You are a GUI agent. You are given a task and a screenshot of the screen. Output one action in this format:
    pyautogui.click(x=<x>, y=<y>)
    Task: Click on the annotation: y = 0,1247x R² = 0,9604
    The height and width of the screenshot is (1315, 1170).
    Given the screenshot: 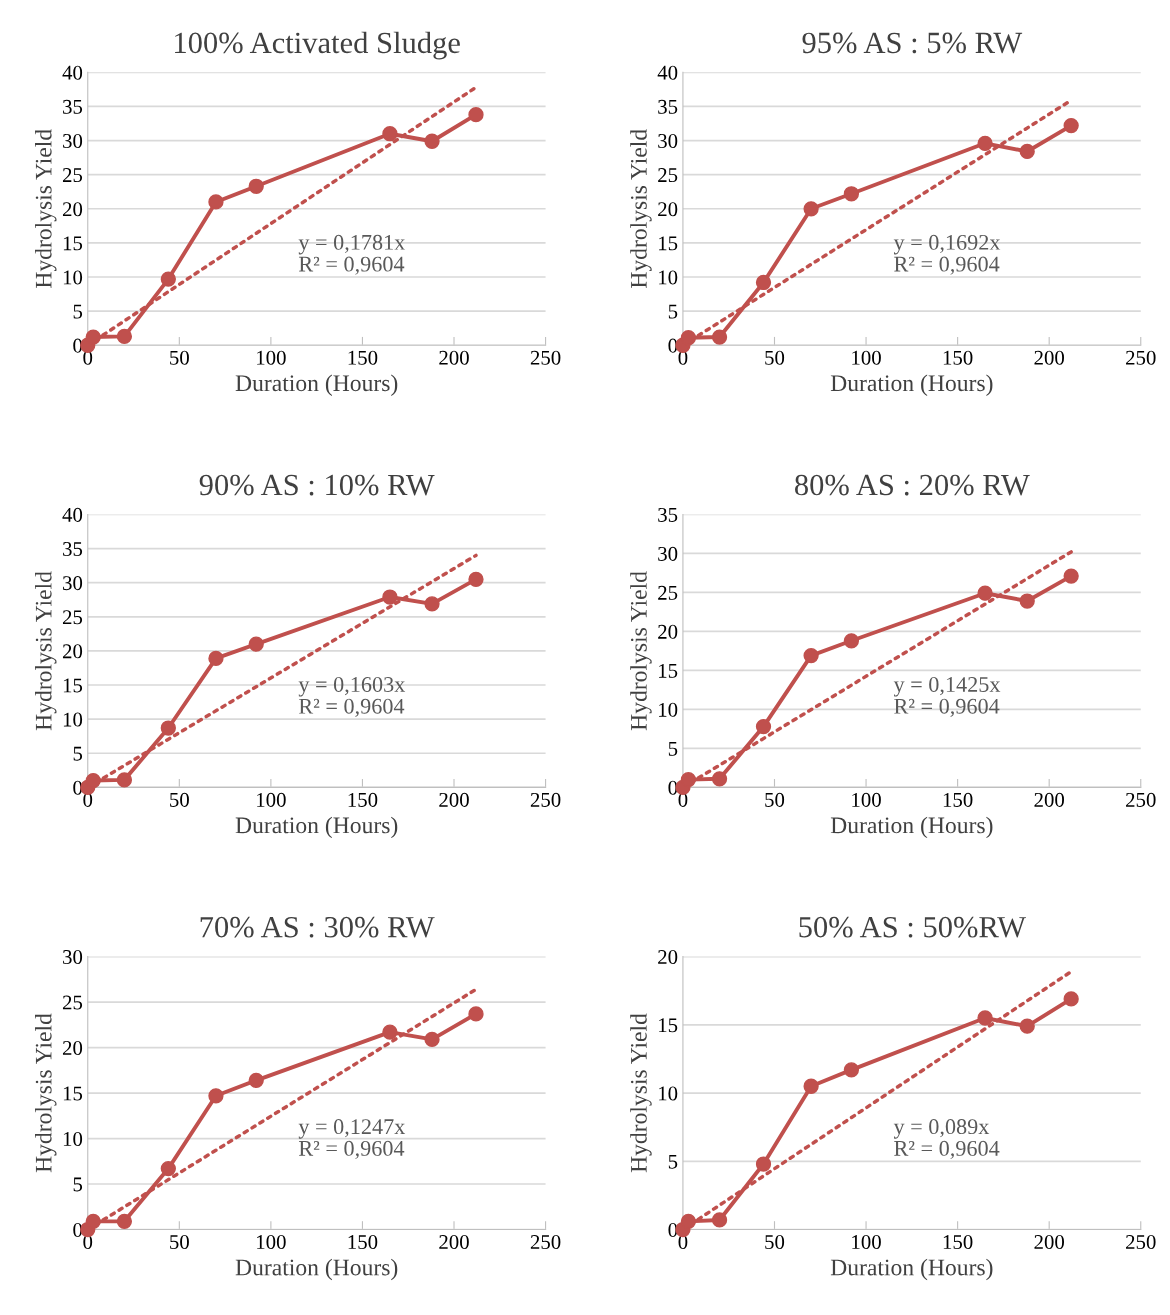 What is the action you would take?
    pyautogui.click(x=352, y=1139)
    